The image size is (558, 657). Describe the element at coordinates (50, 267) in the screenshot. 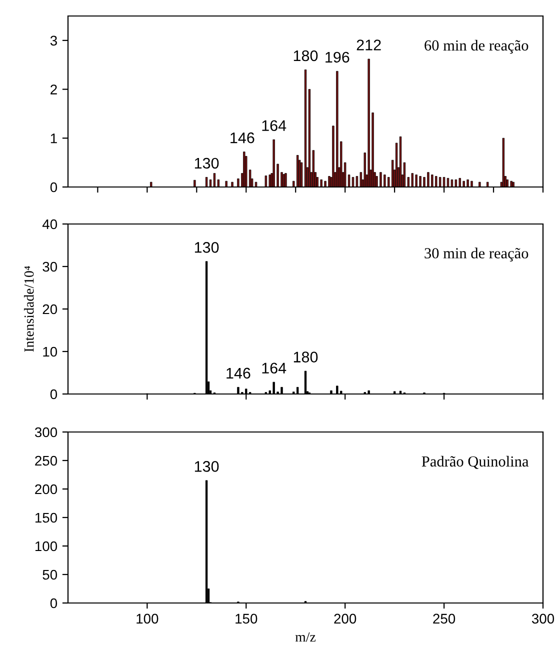

I see `y-tick-label: 30` at that location.